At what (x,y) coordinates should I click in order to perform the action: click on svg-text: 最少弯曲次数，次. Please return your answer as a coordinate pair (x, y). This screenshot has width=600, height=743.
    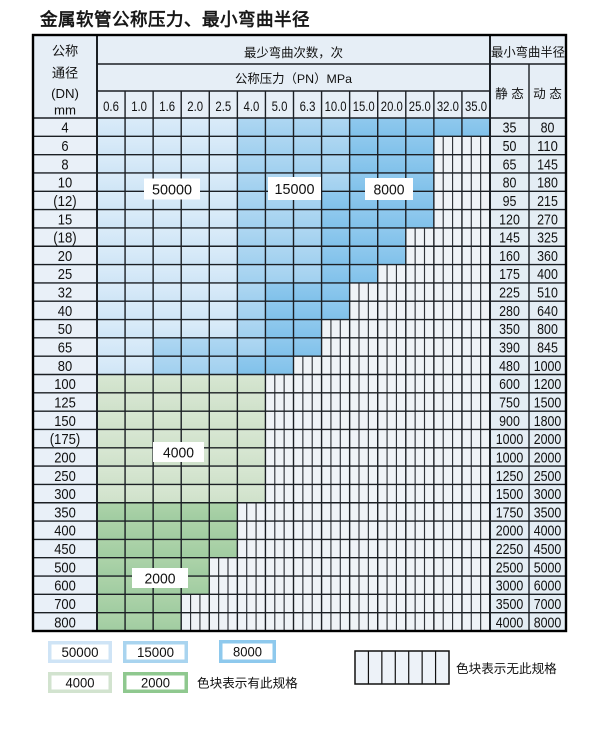
    Looking at the image, I should click on (293, 52).